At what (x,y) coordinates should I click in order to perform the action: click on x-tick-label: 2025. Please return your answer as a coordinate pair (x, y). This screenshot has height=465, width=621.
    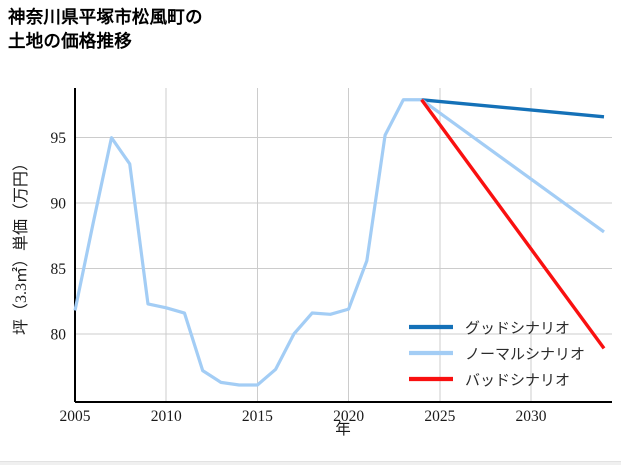
    Looking at the image, I should click on (439, 416).